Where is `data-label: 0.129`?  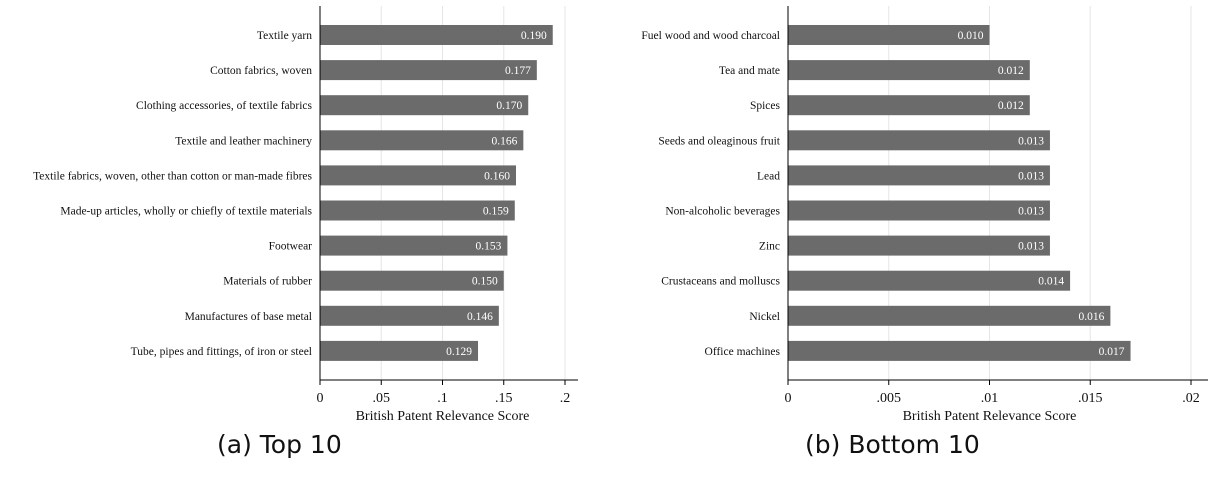
data-label: 0.129 is located at coordinates (459, 352).